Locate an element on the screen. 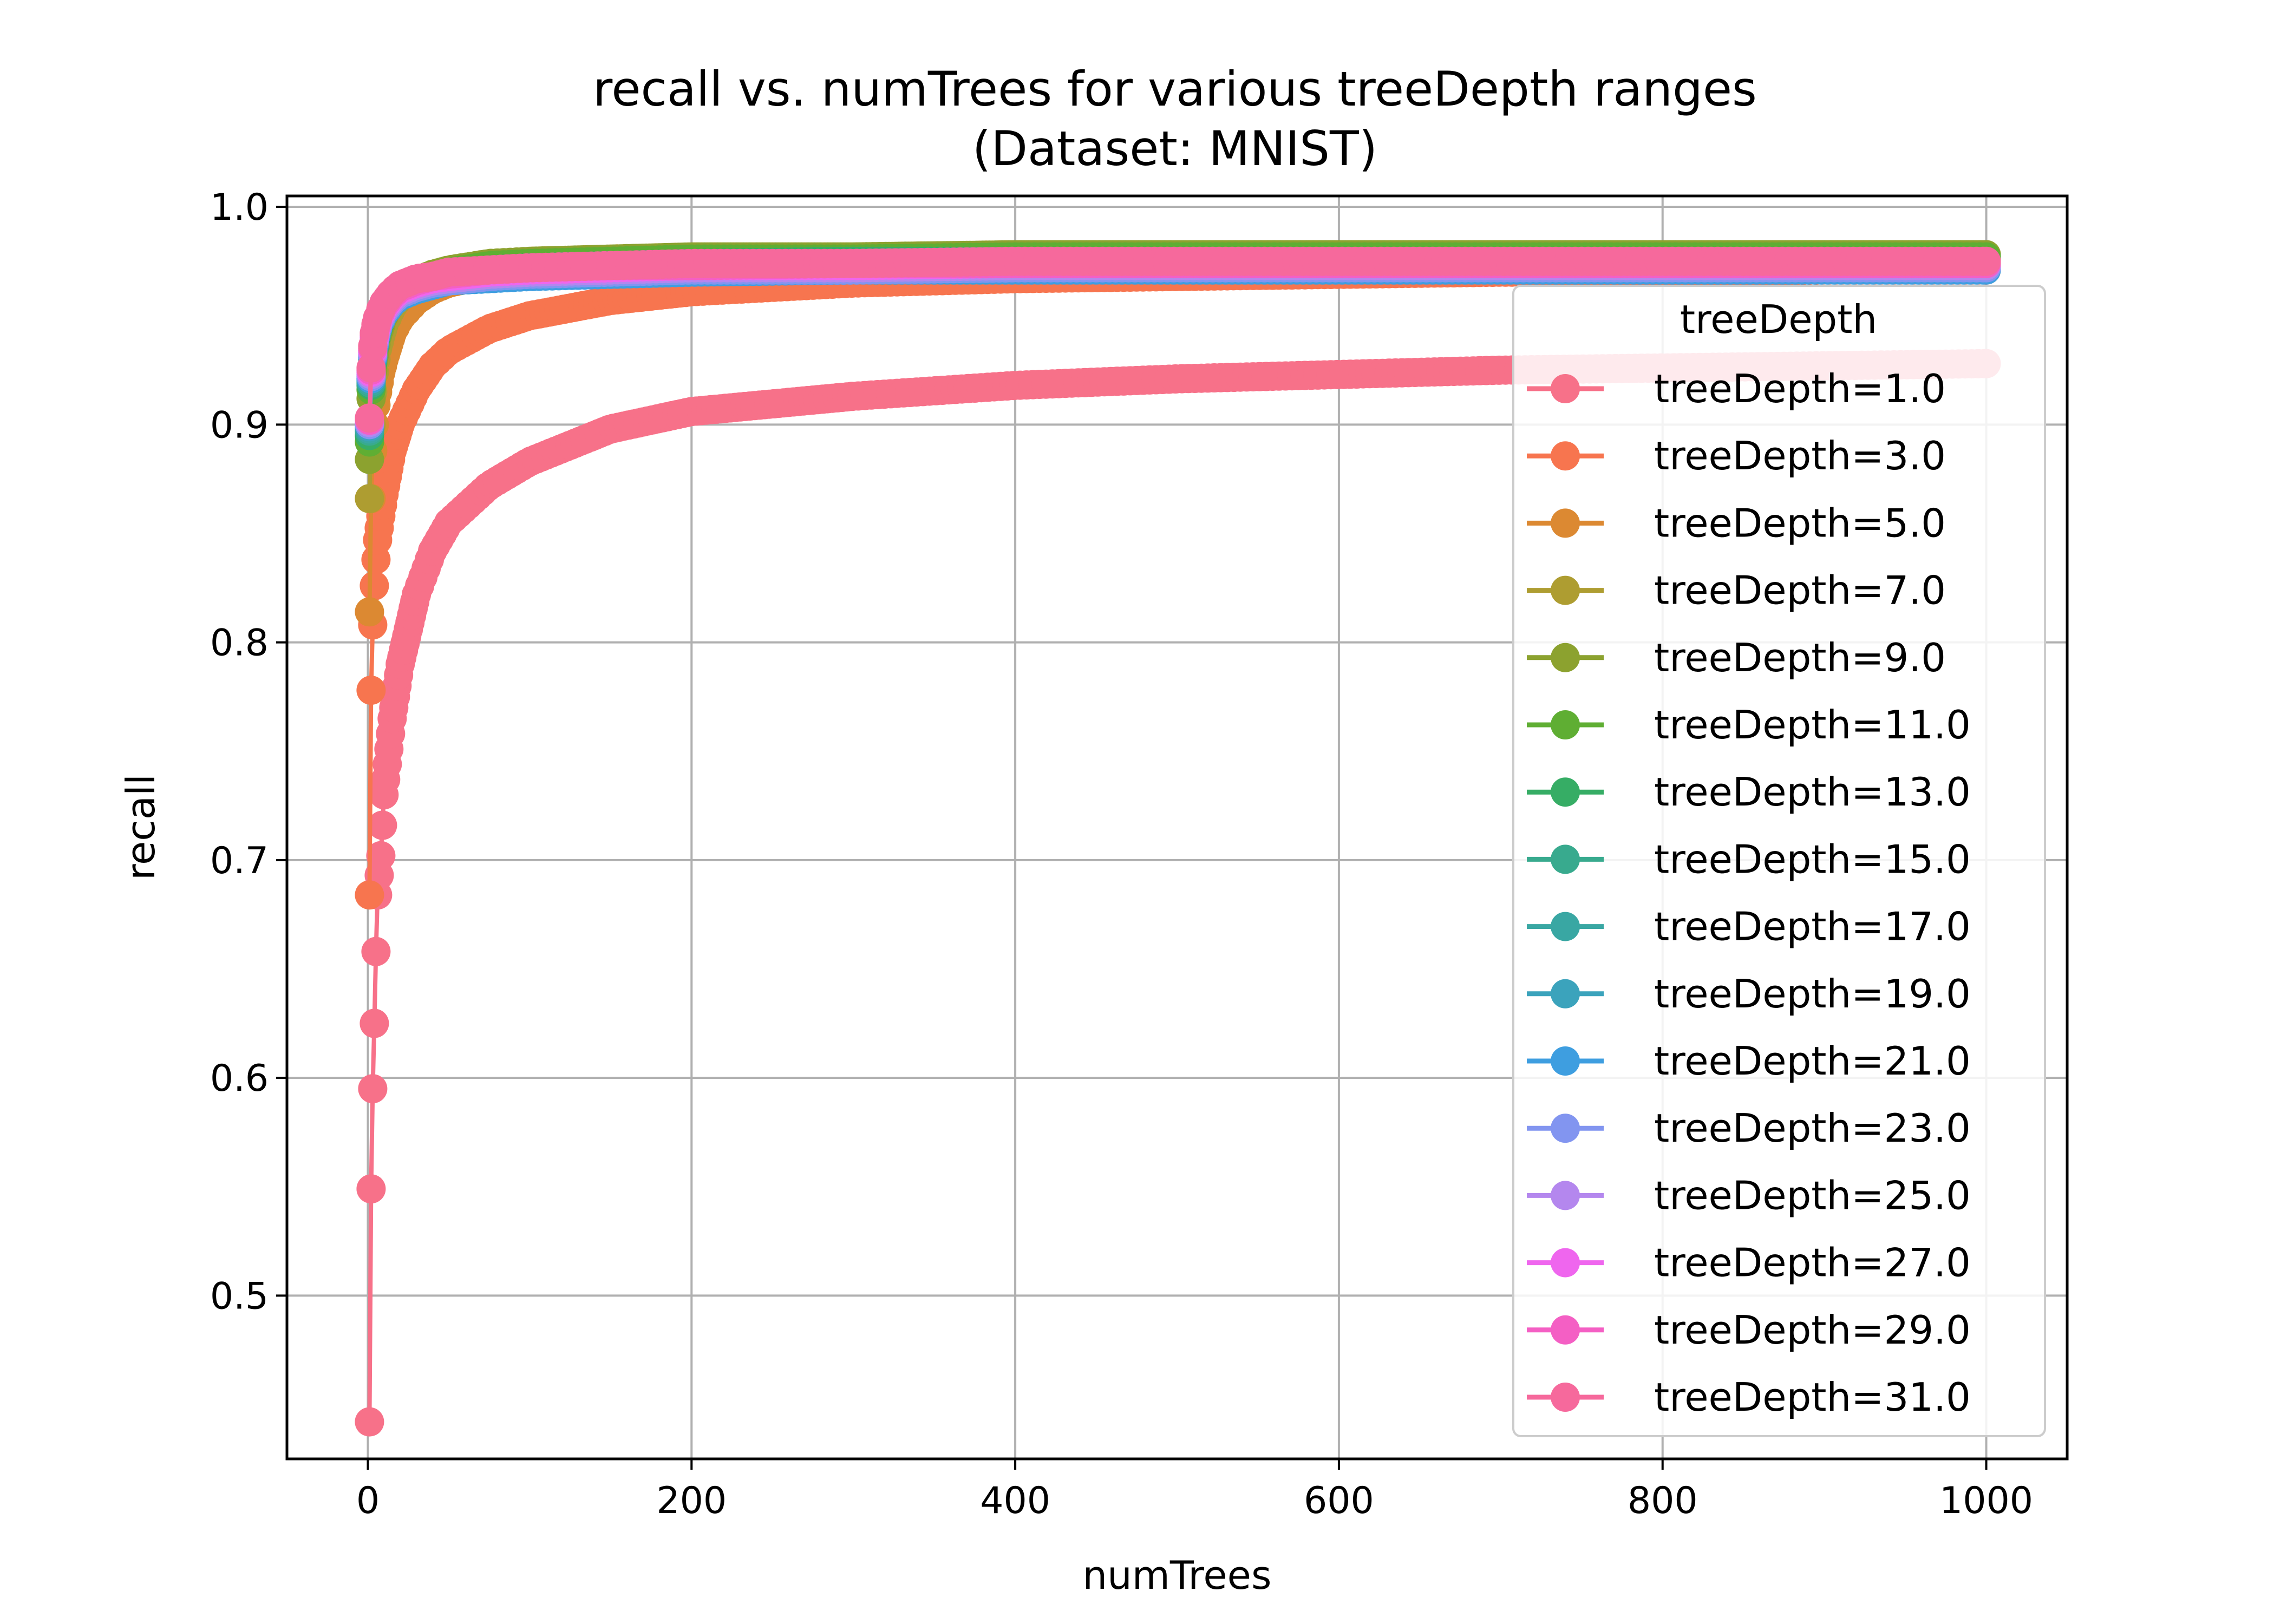 This screenshot has height=1624, width=2274. legend-entry: treeDepth=9.0 is located at coordinates (1737, 658).